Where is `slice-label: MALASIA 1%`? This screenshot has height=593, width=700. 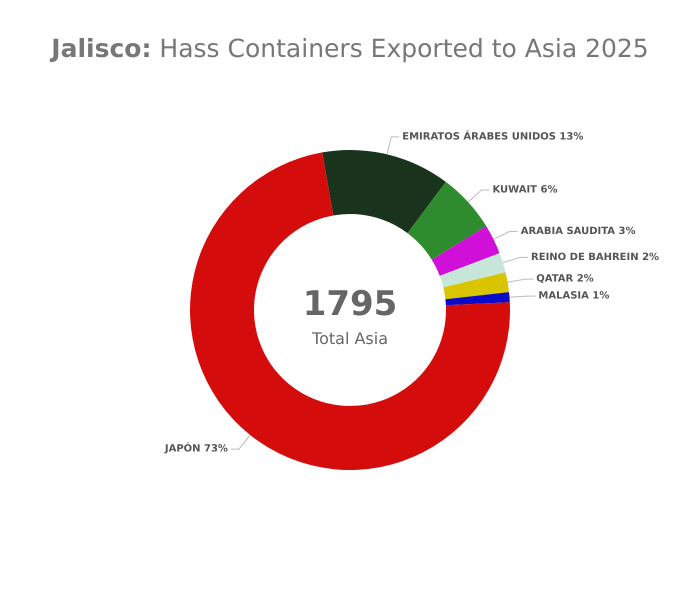 slice-label: MALASIA 1% is located at coordinates (574, 296).